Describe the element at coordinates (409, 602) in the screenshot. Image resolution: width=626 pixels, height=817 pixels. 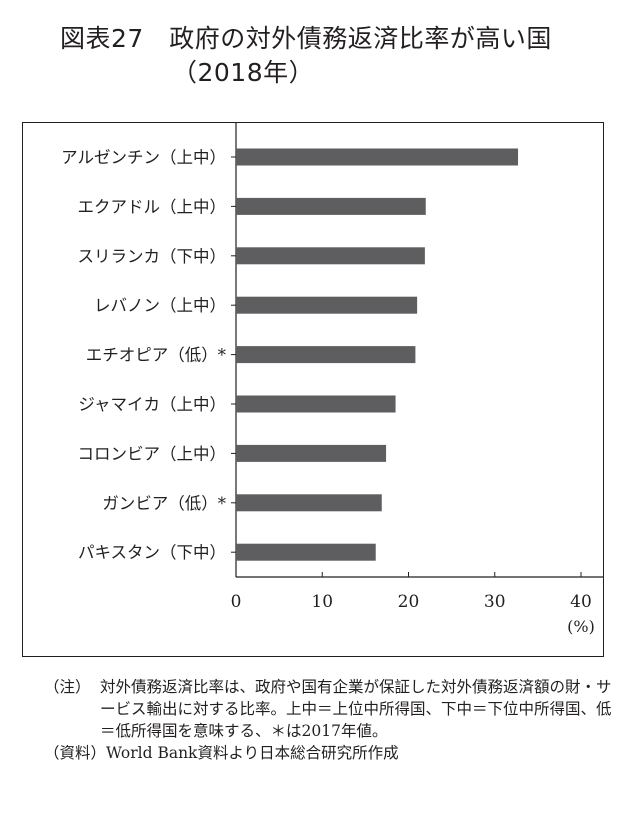
I see `x-tick-label: 20` at that location.